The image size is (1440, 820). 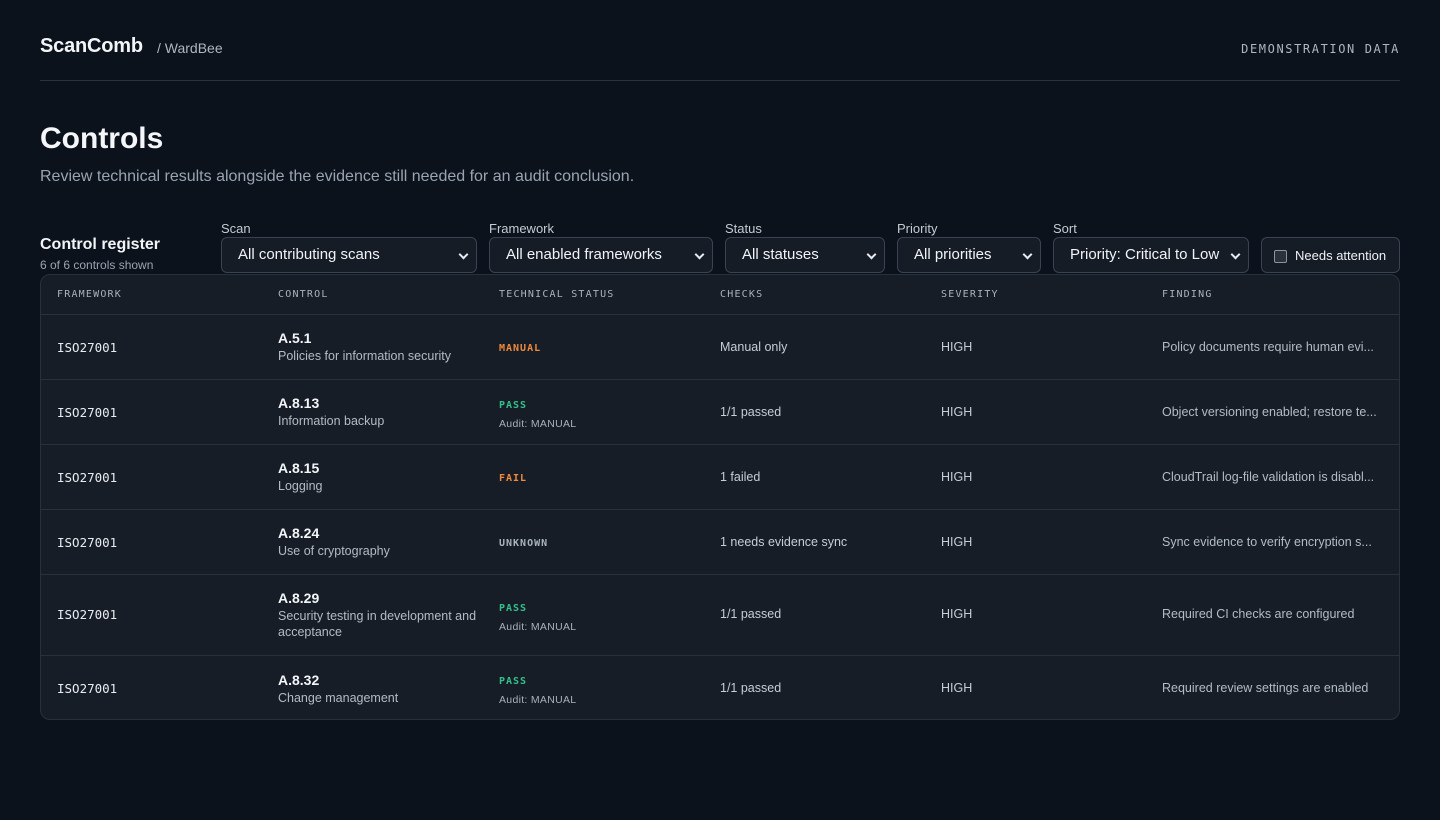 What do you see at coordinates (190, 48) in the screenshot?
I see `breadcrumb: / WardBee` at bounding box center [190, 48].